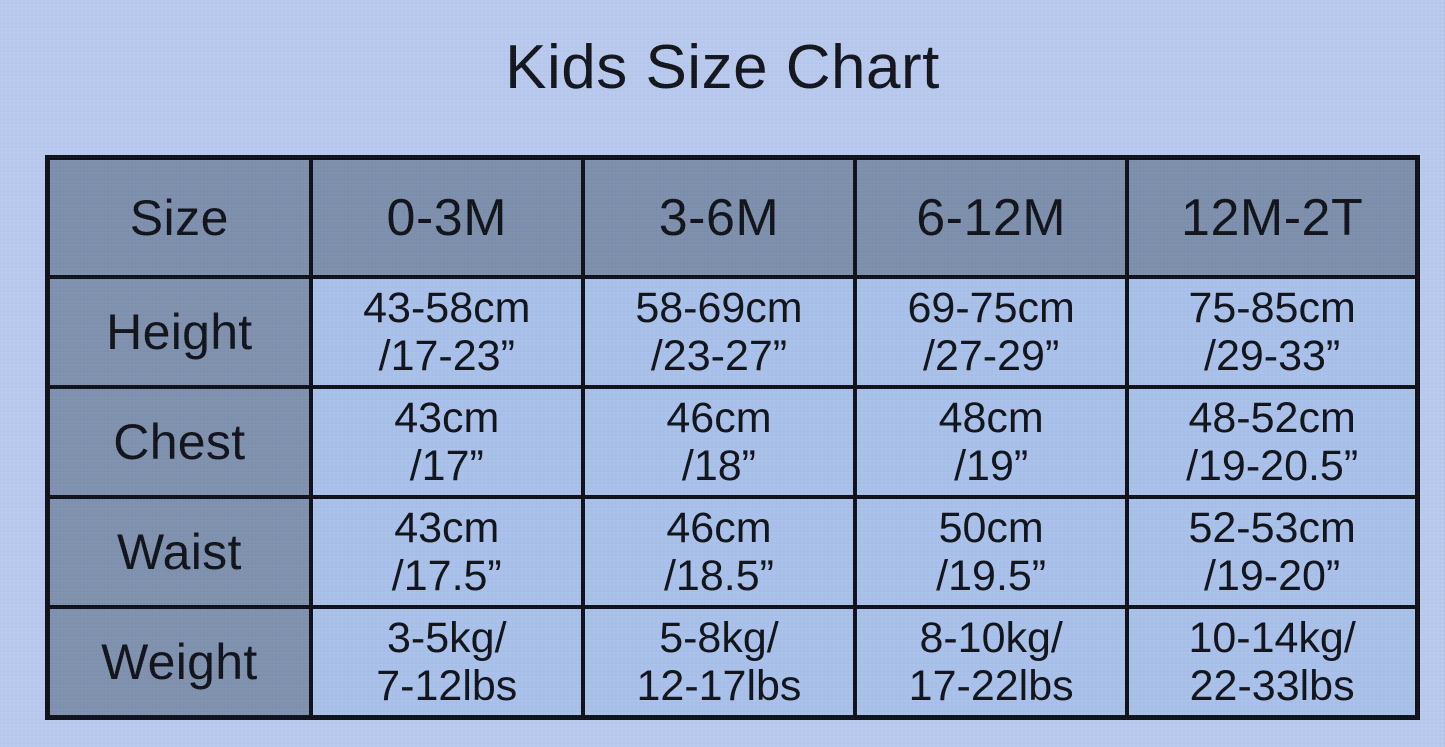  Describe the element at coordinates (179, 217) in the screenshot. I see `column-header-size: Size` at that location.